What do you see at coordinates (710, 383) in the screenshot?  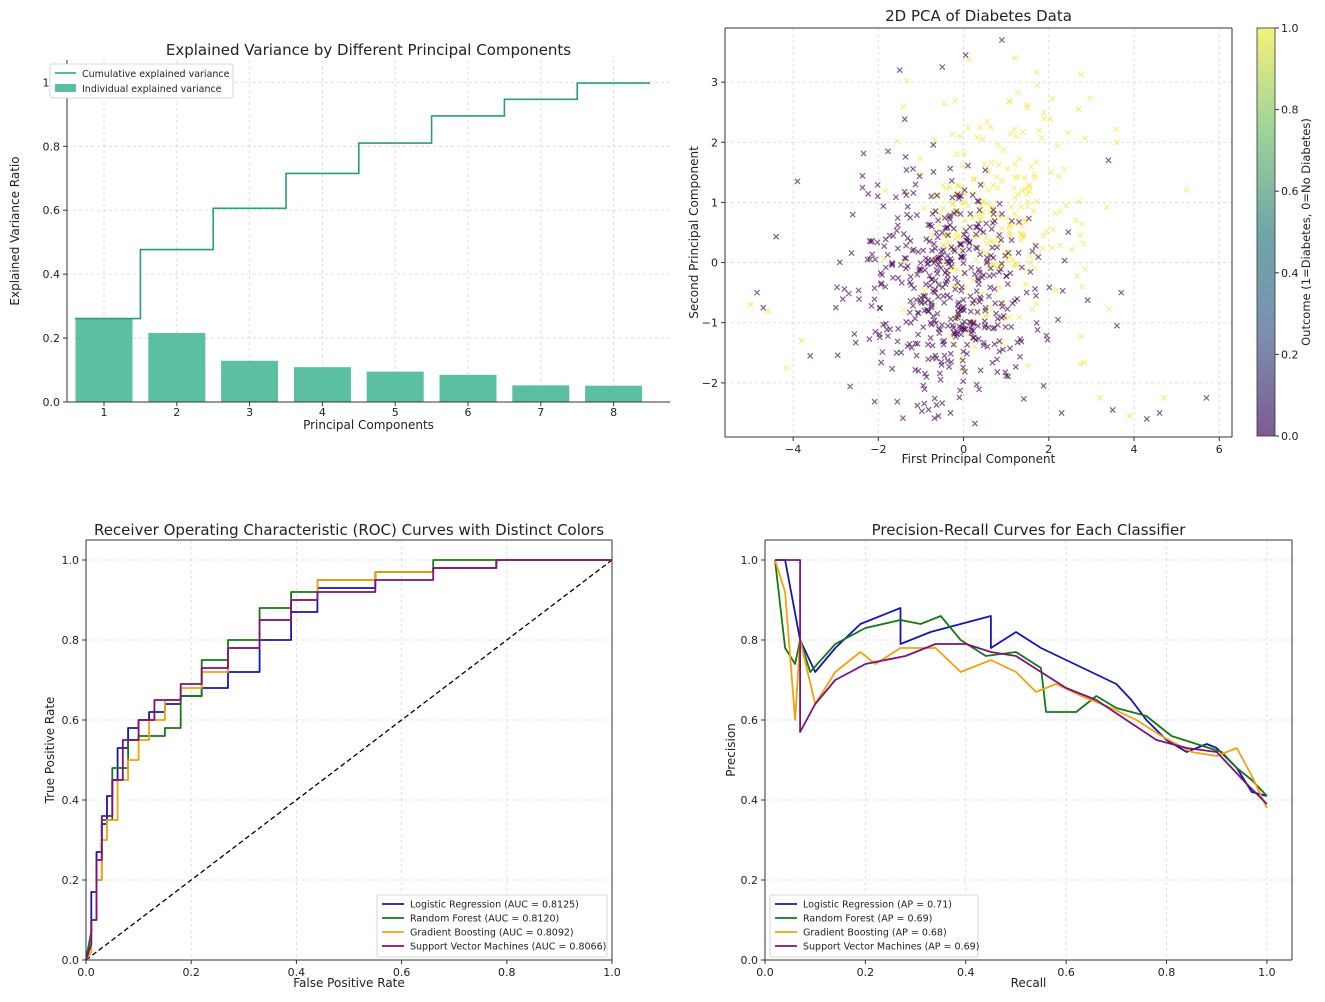 I see `y-tick-label: −2` at bounding box center [710, 383].